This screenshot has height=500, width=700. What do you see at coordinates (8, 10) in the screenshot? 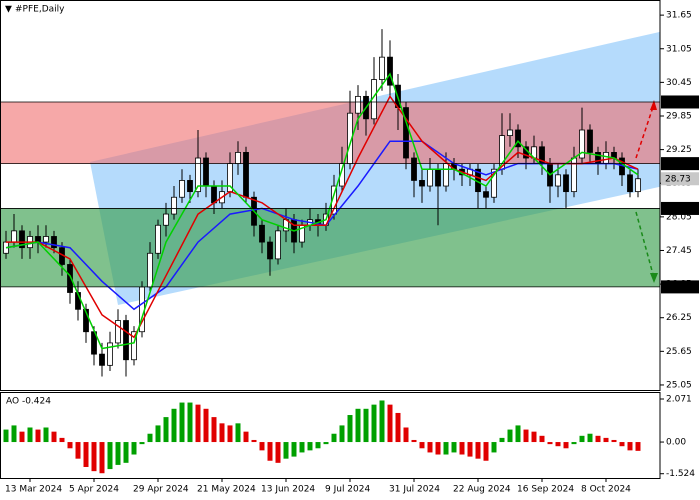
I see `menu-icon: ▼` at bounding box center [8, 10].